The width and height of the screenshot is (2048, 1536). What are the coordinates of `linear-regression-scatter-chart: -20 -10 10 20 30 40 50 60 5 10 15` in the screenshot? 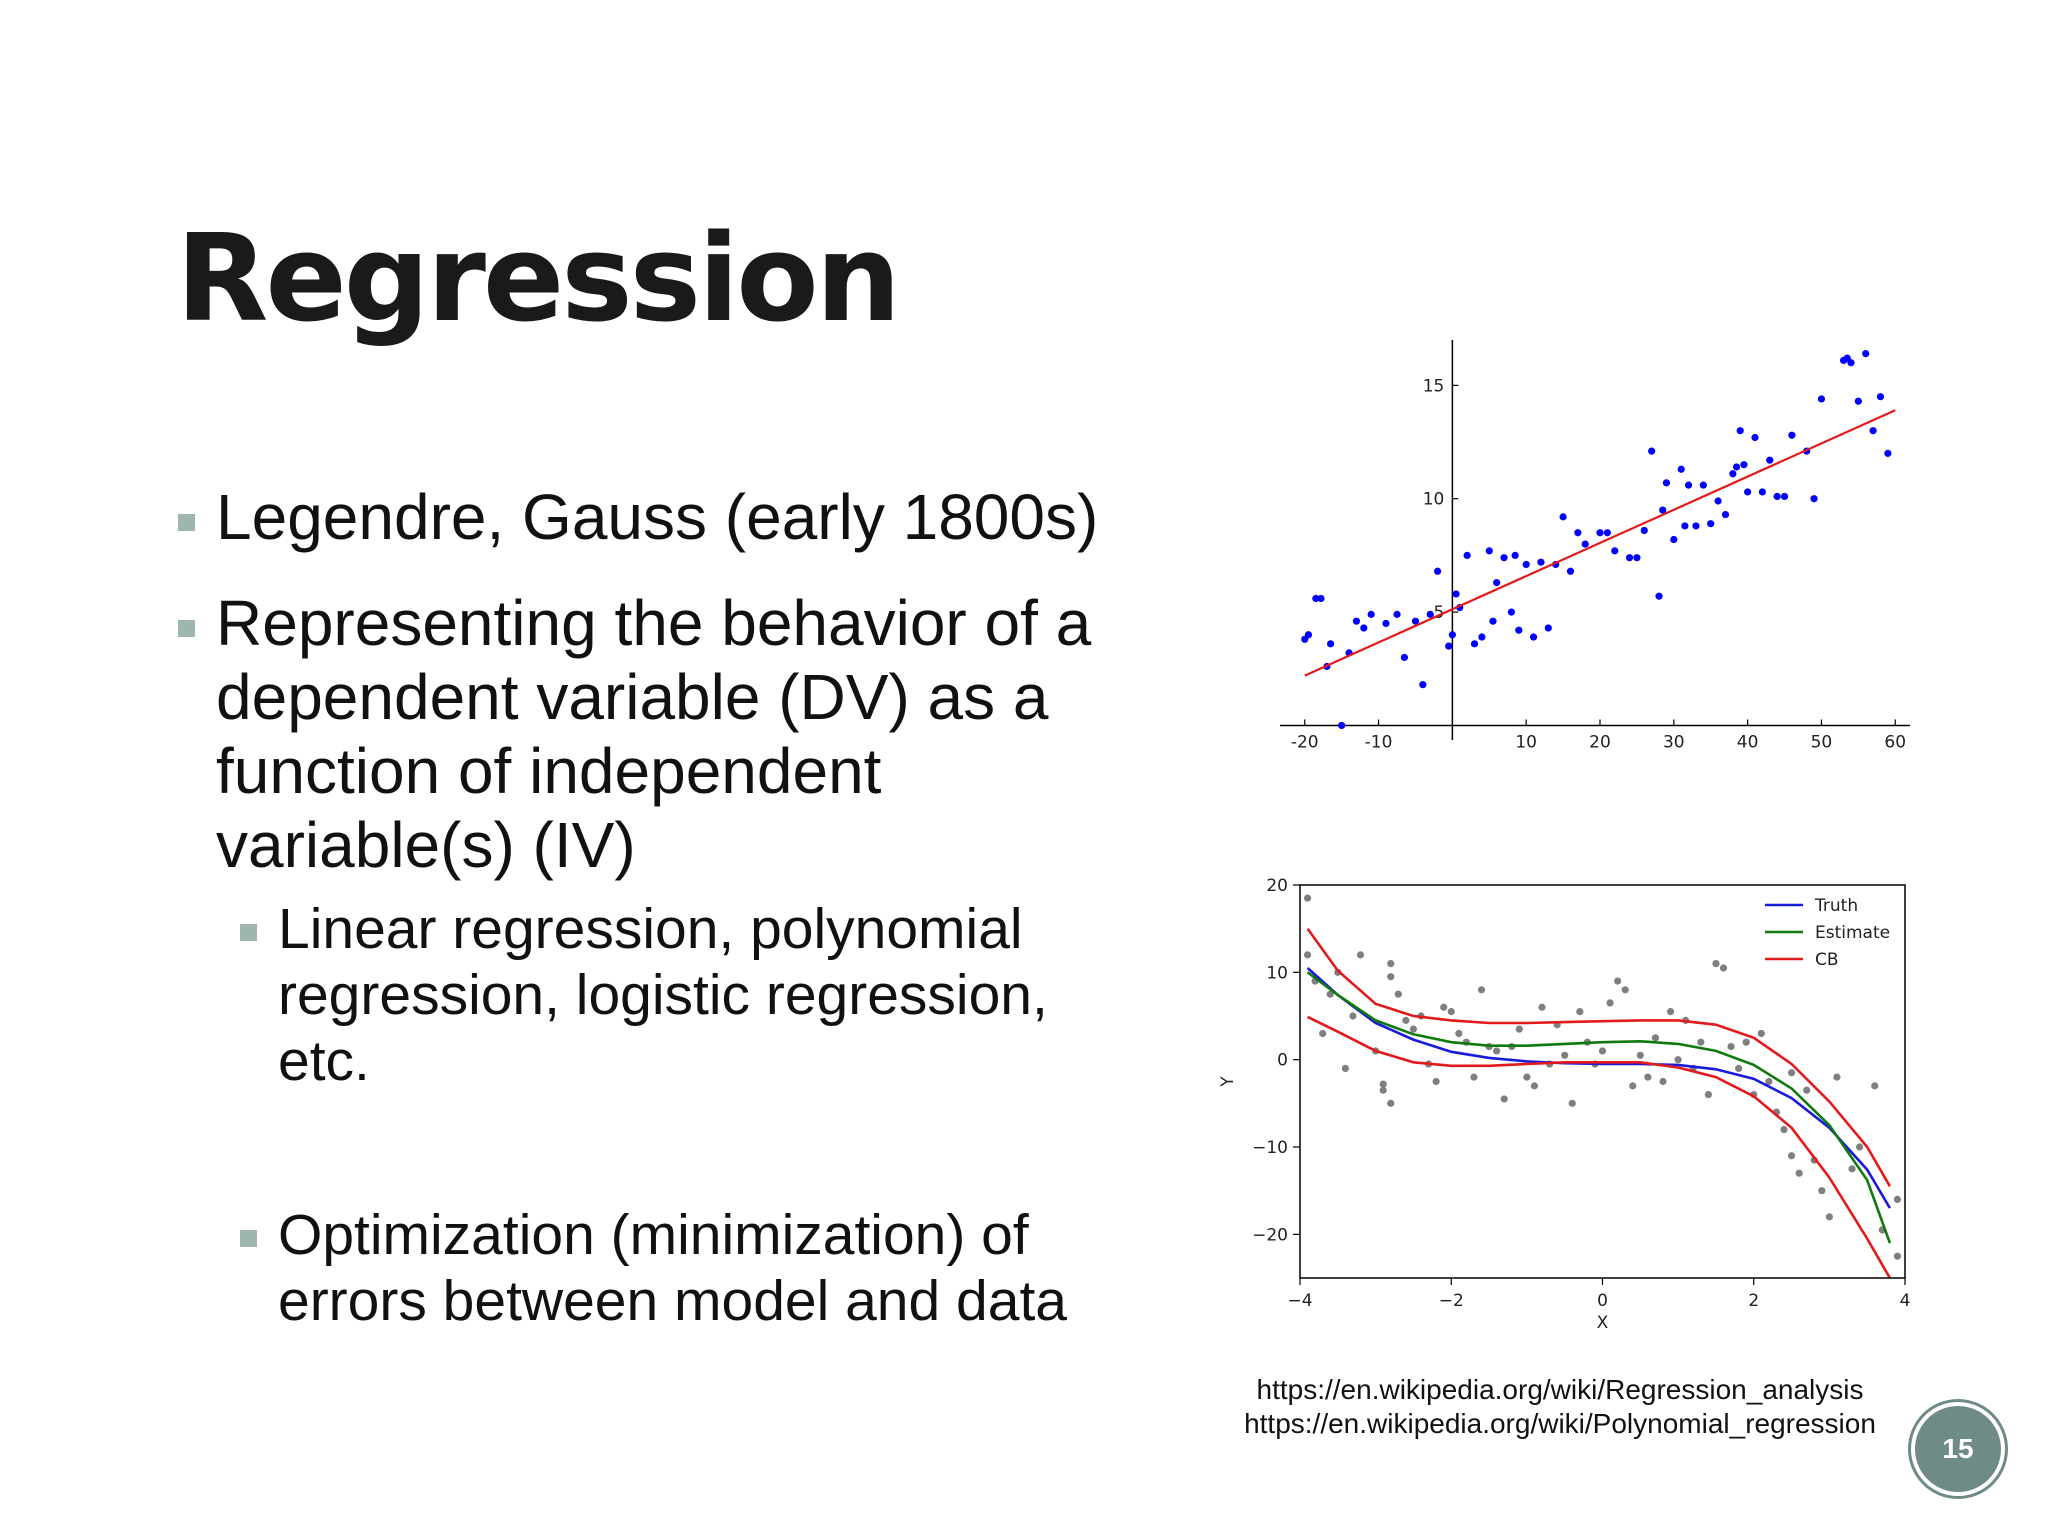 It's located at (1595, 546).